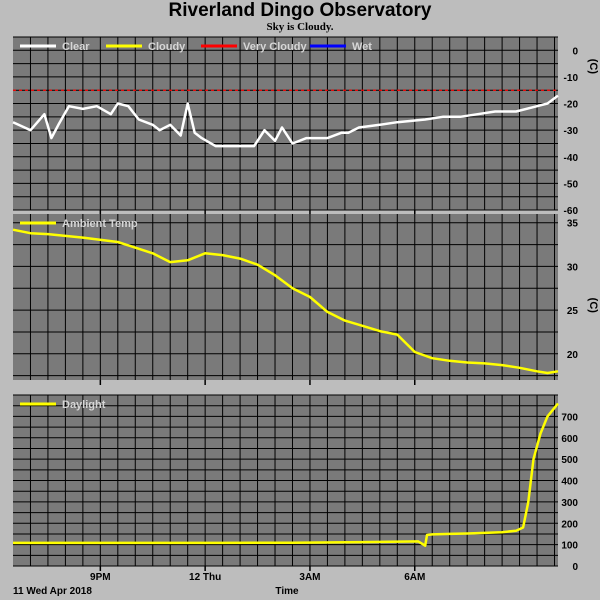 Image resolution: width=600 pixels, height=600 pixels. What do you see at coordinates (571, 184) in the screenshot?
I see `y-tick-label: -50` at bounding box center [571, 184].